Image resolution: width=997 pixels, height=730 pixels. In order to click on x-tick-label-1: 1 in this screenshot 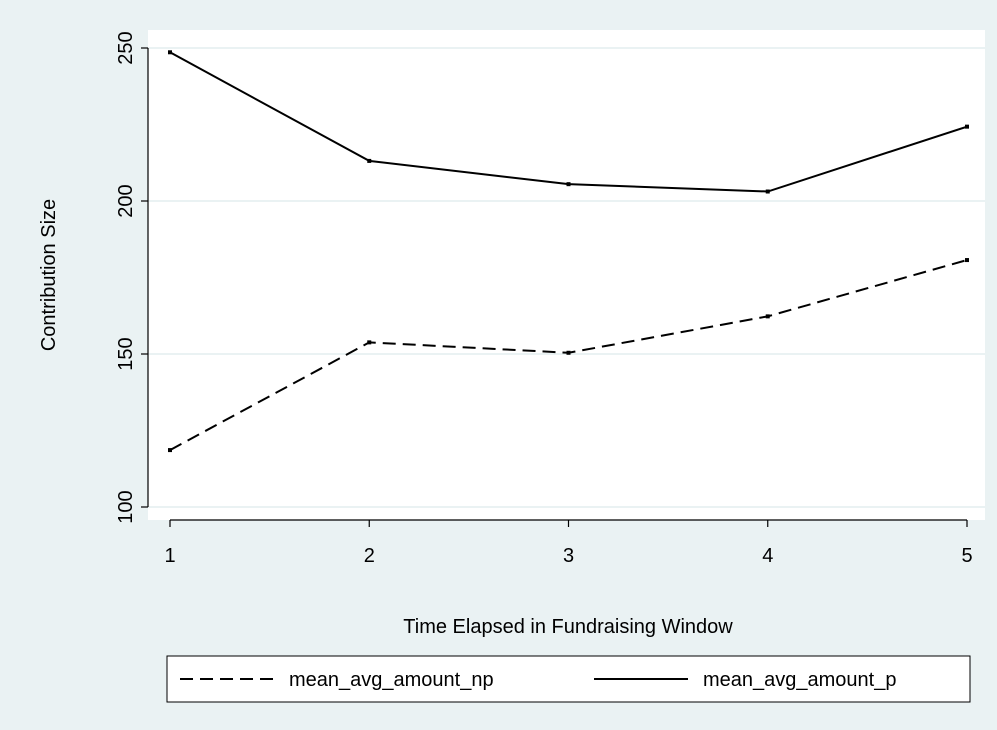, I will do `click(169, 556)`.